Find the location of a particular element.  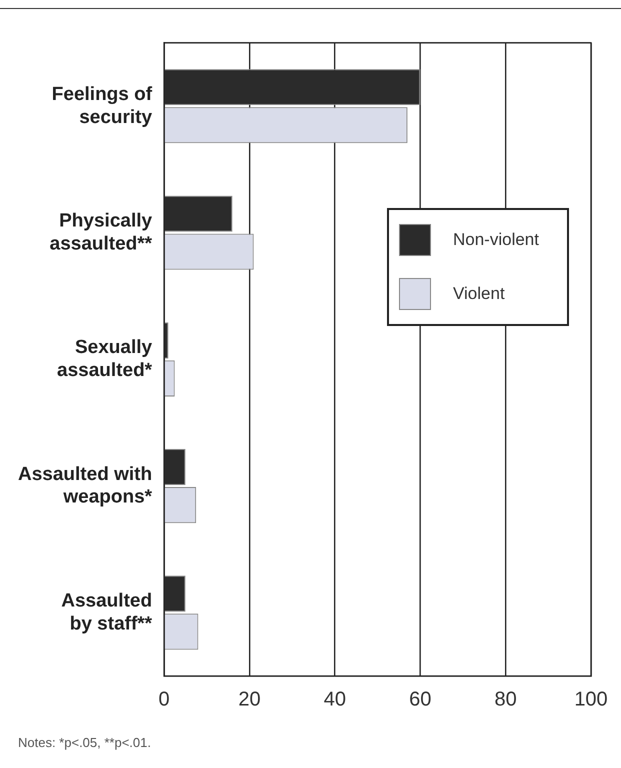

text: Notes: *p<.05, **p<.01. is located at coordinates (84, 742).